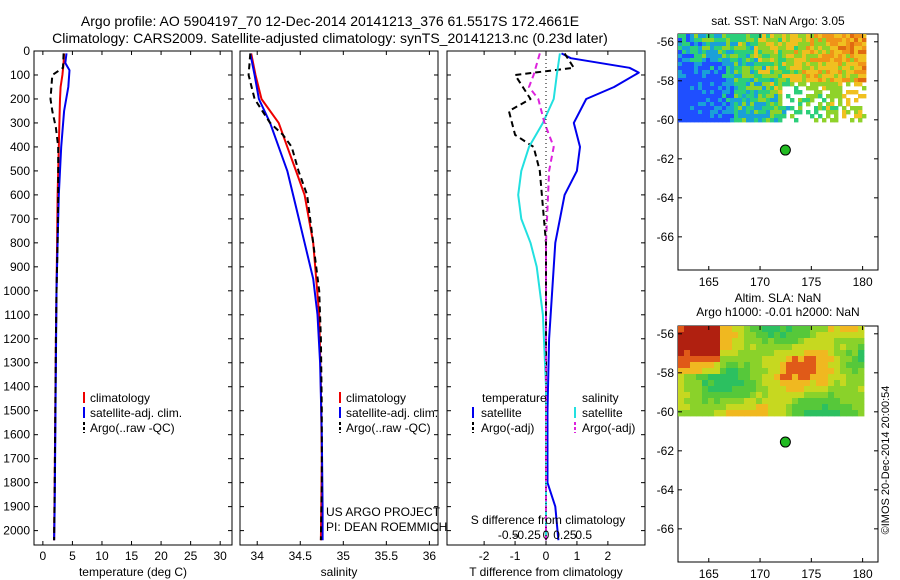 This screenshot has width=900, height=580. Describe the element at coordinates (20, 123) in the screenshot. I see `y-tick-label: 300` at that location.